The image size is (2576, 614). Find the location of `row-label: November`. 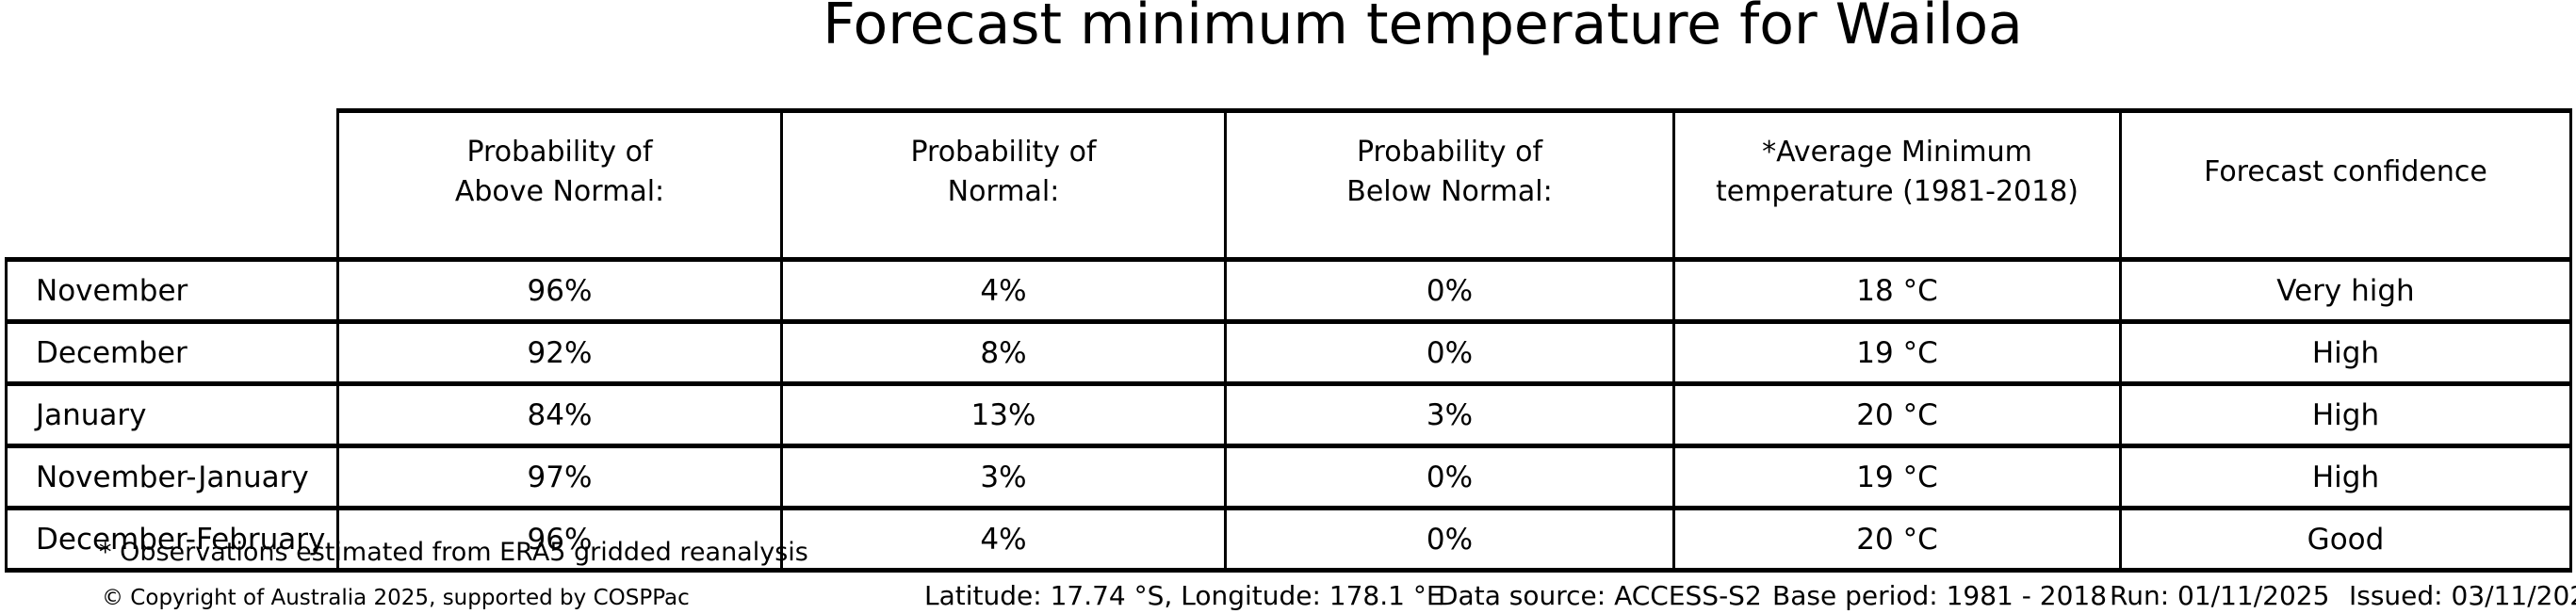

row-label: November is located at coordinates (172, 290).